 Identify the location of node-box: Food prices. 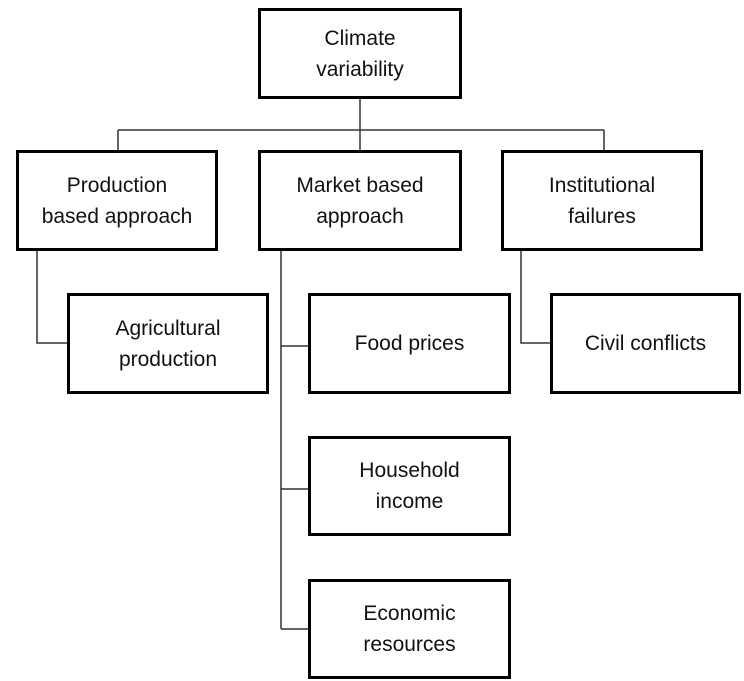
(409, 343).